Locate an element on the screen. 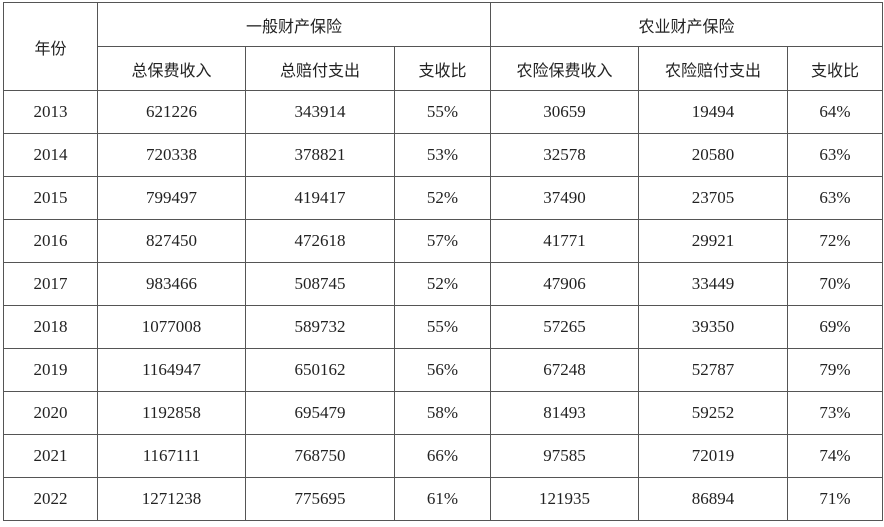 Image resolution: width=884 pixels, height=527 pixels. value-cell: 79% is located at coordinates (835, 370).